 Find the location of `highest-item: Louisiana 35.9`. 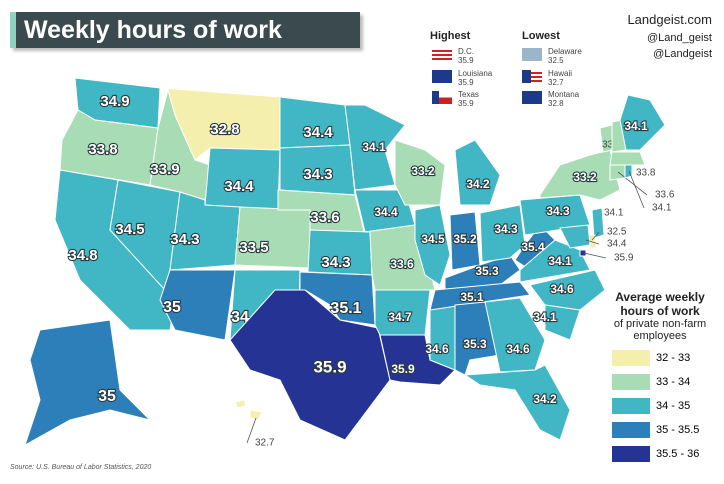

highest-item: Louisiana 35.9 is located at coordinates (475, 78).